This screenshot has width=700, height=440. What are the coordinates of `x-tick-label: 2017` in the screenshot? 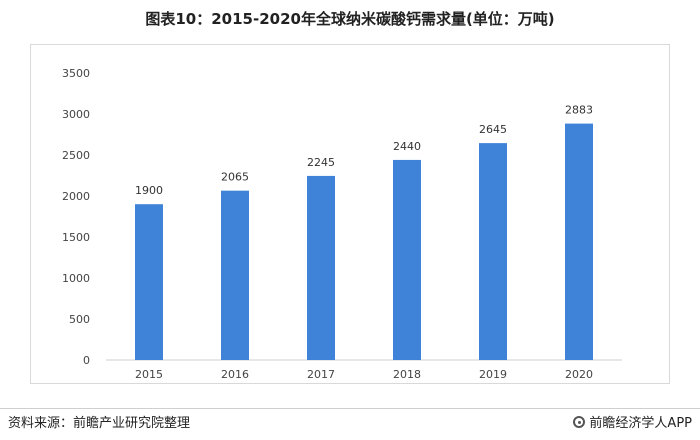 It's located at (321, 374).